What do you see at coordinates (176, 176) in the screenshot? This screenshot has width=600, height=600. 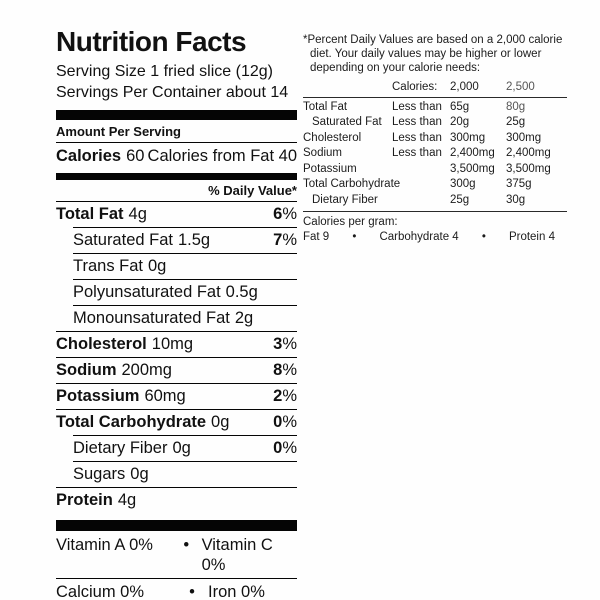 I see `divider-medium-bar` at bounding box center [176, 176].